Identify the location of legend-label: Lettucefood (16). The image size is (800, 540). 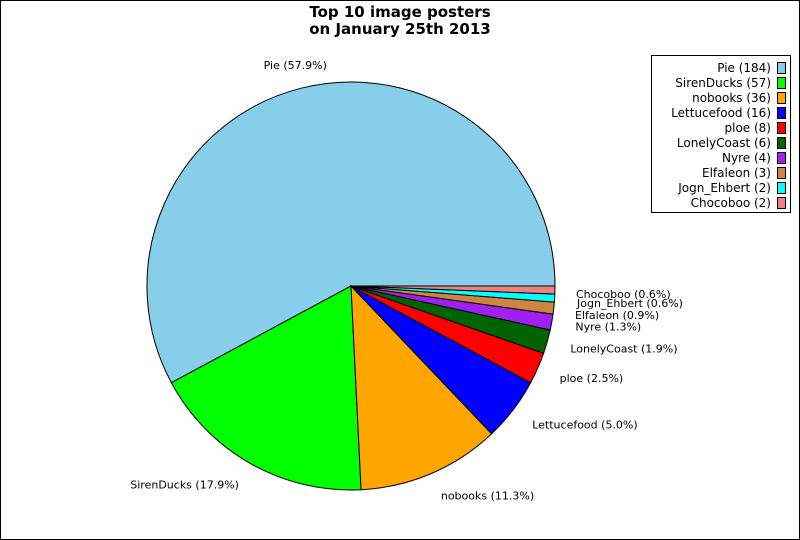
(721, 112).